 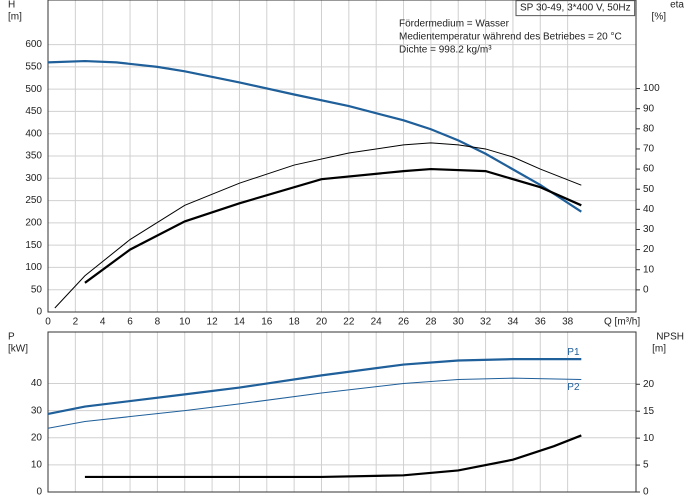 What do you see at coordinates (322, 322) in the screenshot?
I see `x-tick-label: 20` at bounding box center [322, 322].